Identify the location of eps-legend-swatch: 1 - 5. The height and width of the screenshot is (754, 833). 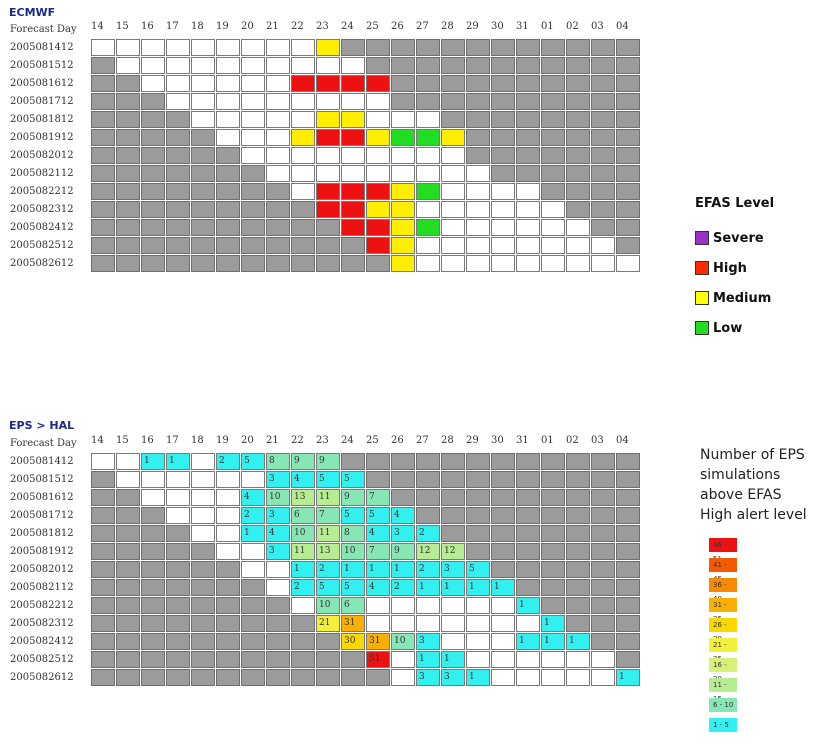
(723, 725).